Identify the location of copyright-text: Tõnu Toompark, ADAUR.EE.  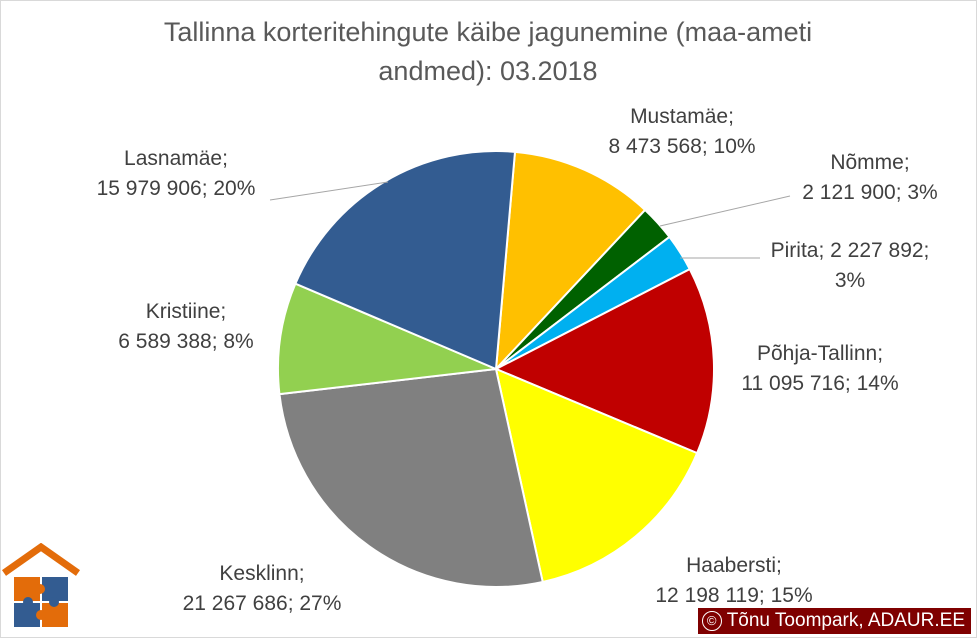
(845, 620).